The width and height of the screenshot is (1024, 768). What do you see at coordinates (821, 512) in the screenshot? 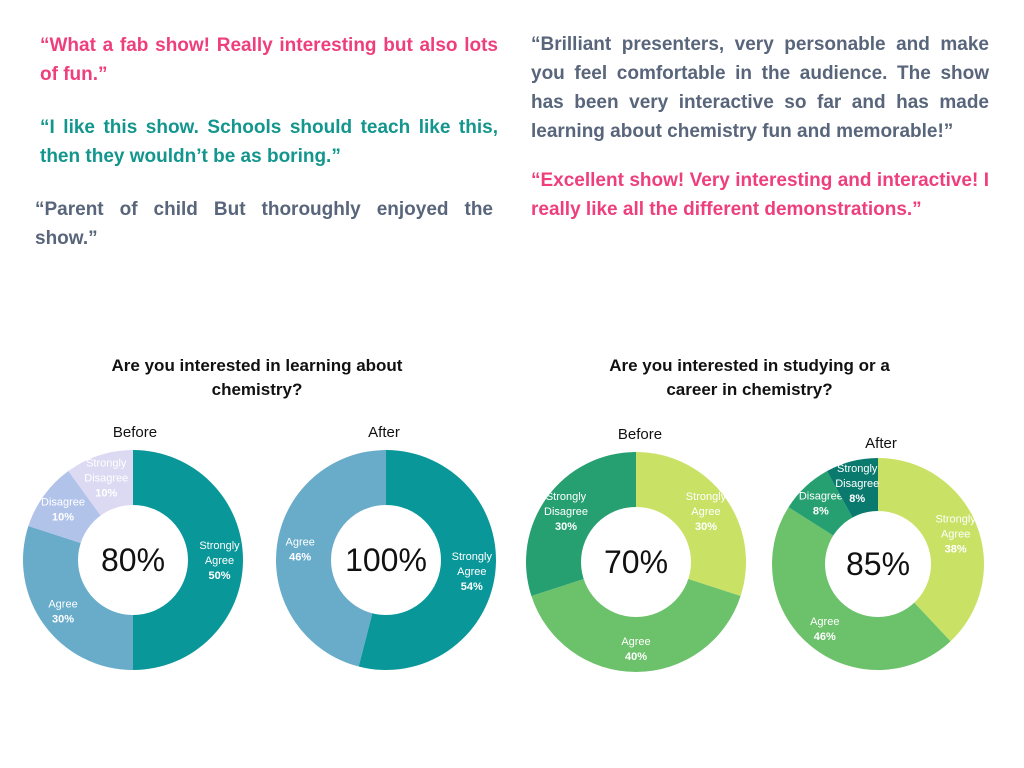
I see `slice-value-disagree: 8%` at bounding box center [821, 512].